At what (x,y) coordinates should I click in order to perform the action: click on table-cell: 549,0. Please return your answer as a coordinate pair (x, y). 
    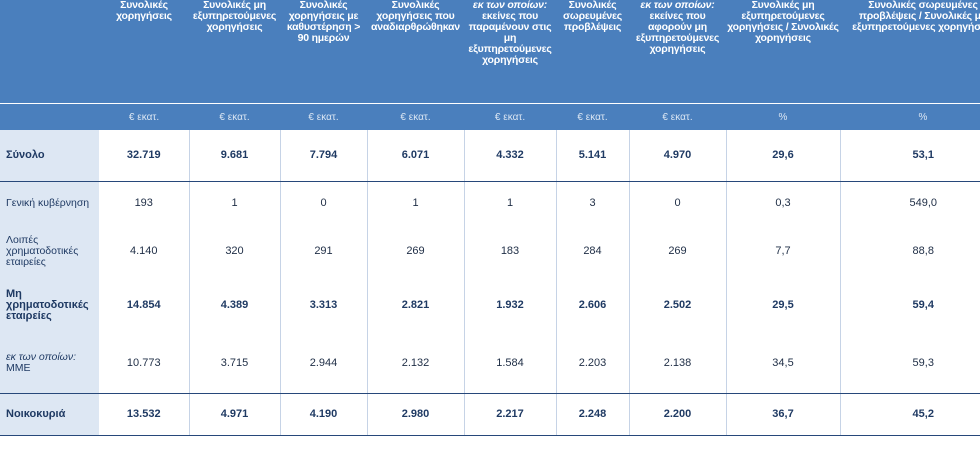
    Looking at the image, I should click on (909, 203).